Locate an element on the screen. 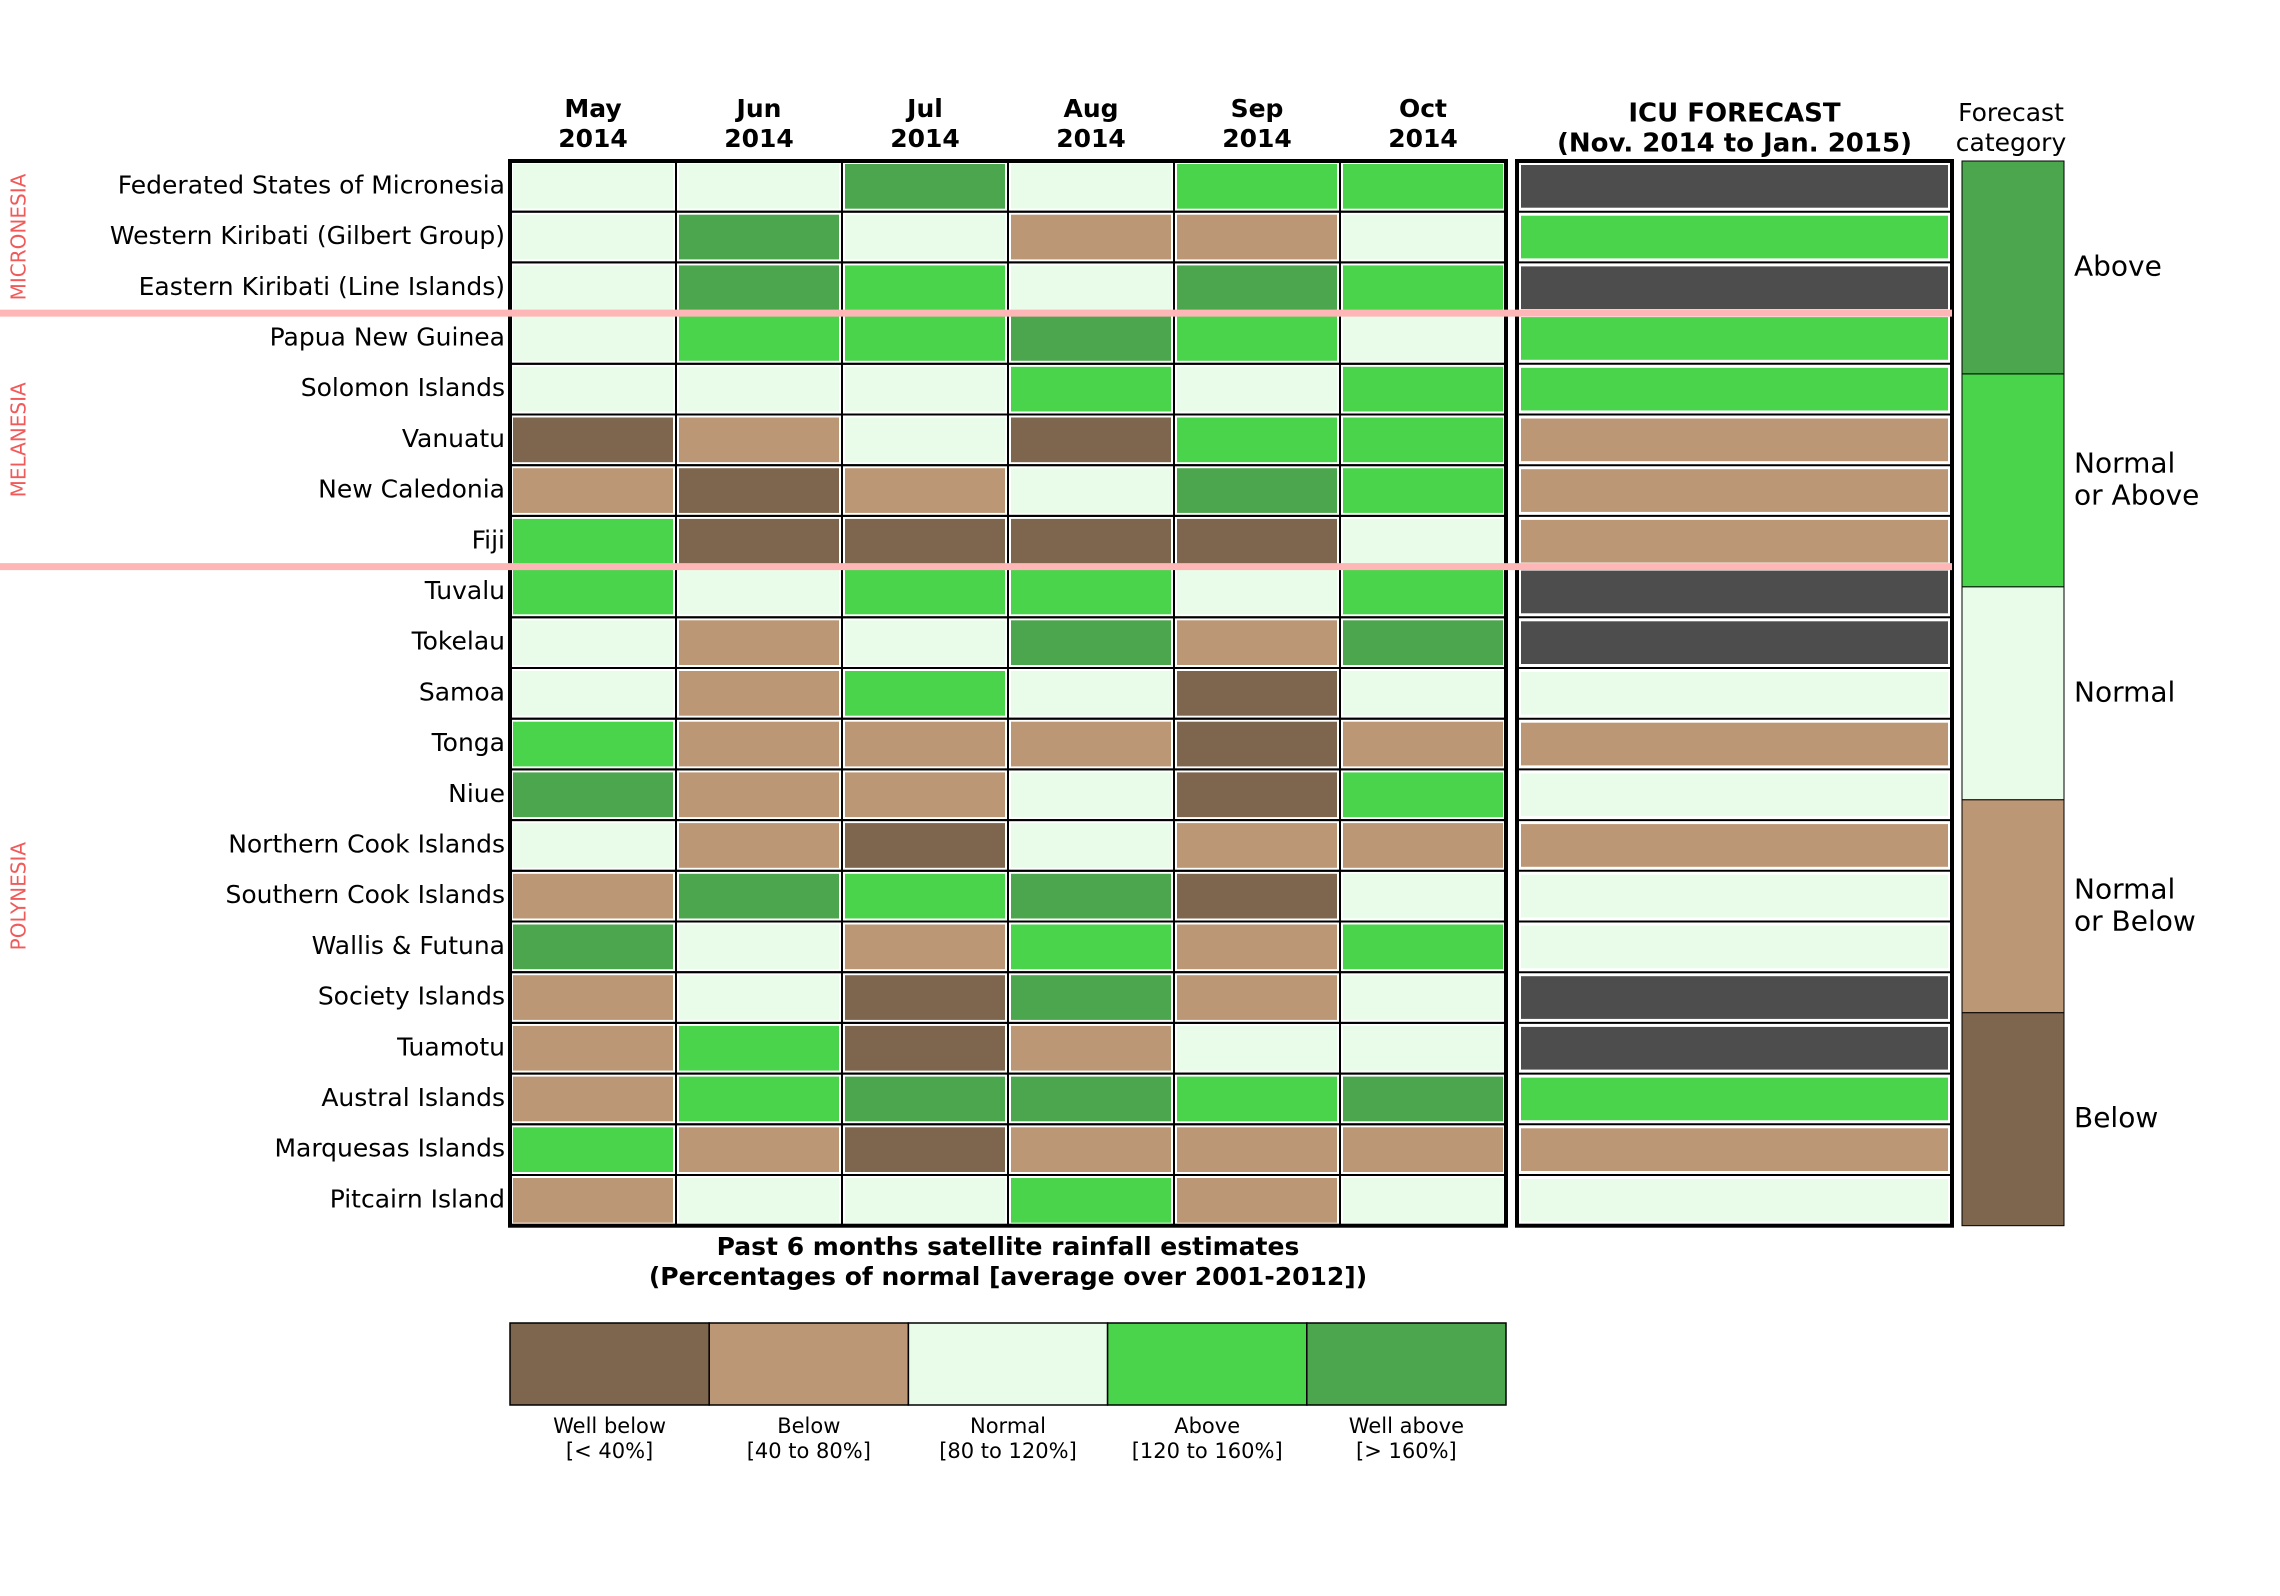 This screenshot has width=2280, height=1596. forecast-frame is located at coordinates (1734, 693).